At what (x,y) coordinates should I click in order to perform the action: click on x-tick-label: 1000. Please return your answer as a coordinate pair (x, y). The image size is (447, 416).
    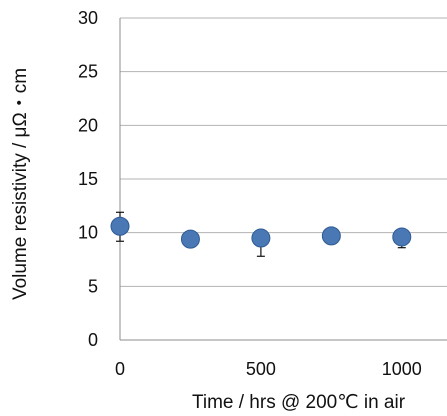
    Looking at the image, I should click on (402, 369).